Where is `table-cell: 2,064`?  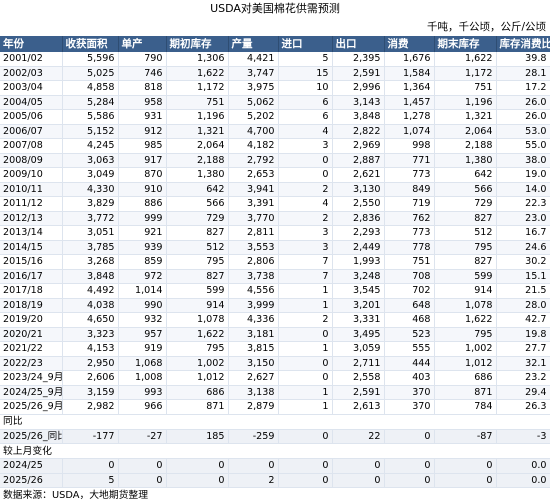 table-cell: 2,064 is located at coordinates (197, 146).